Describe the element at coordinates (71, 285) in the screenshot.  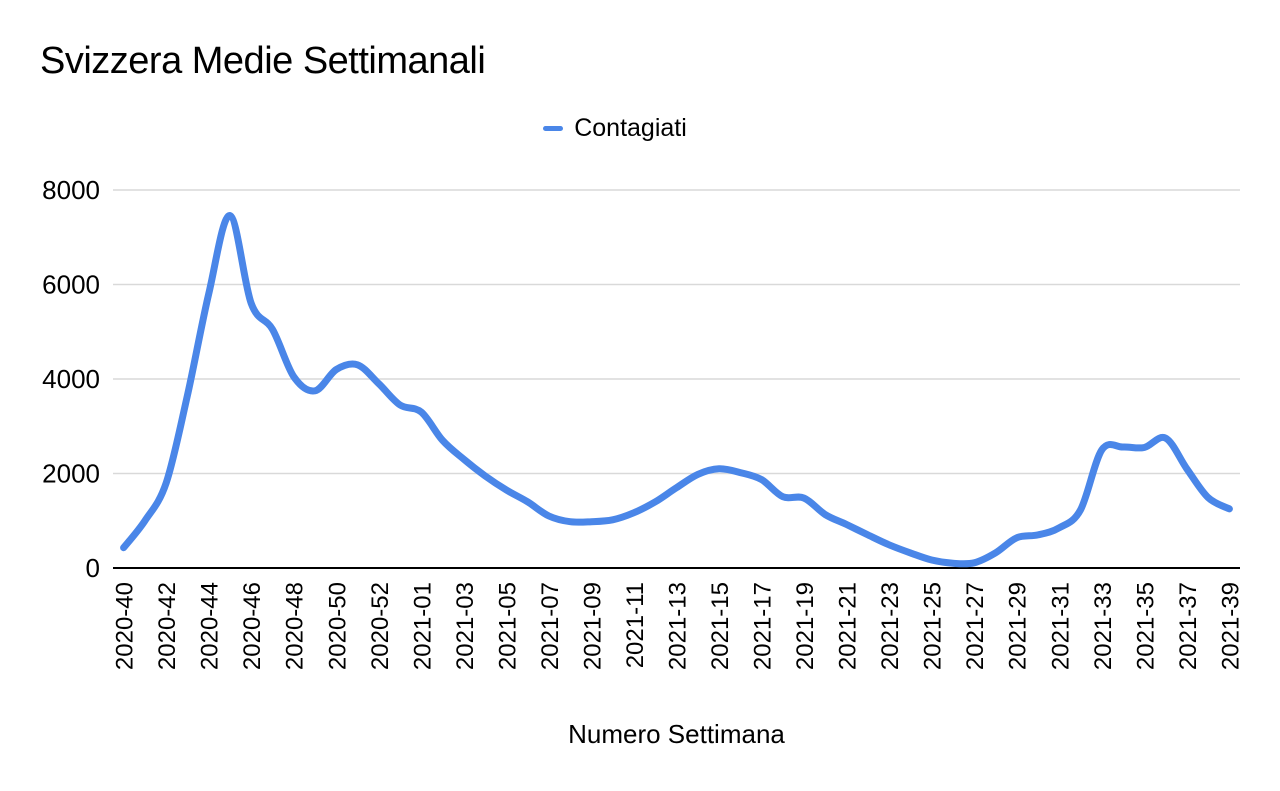
I see `y-tick-label: 6000` at that location.